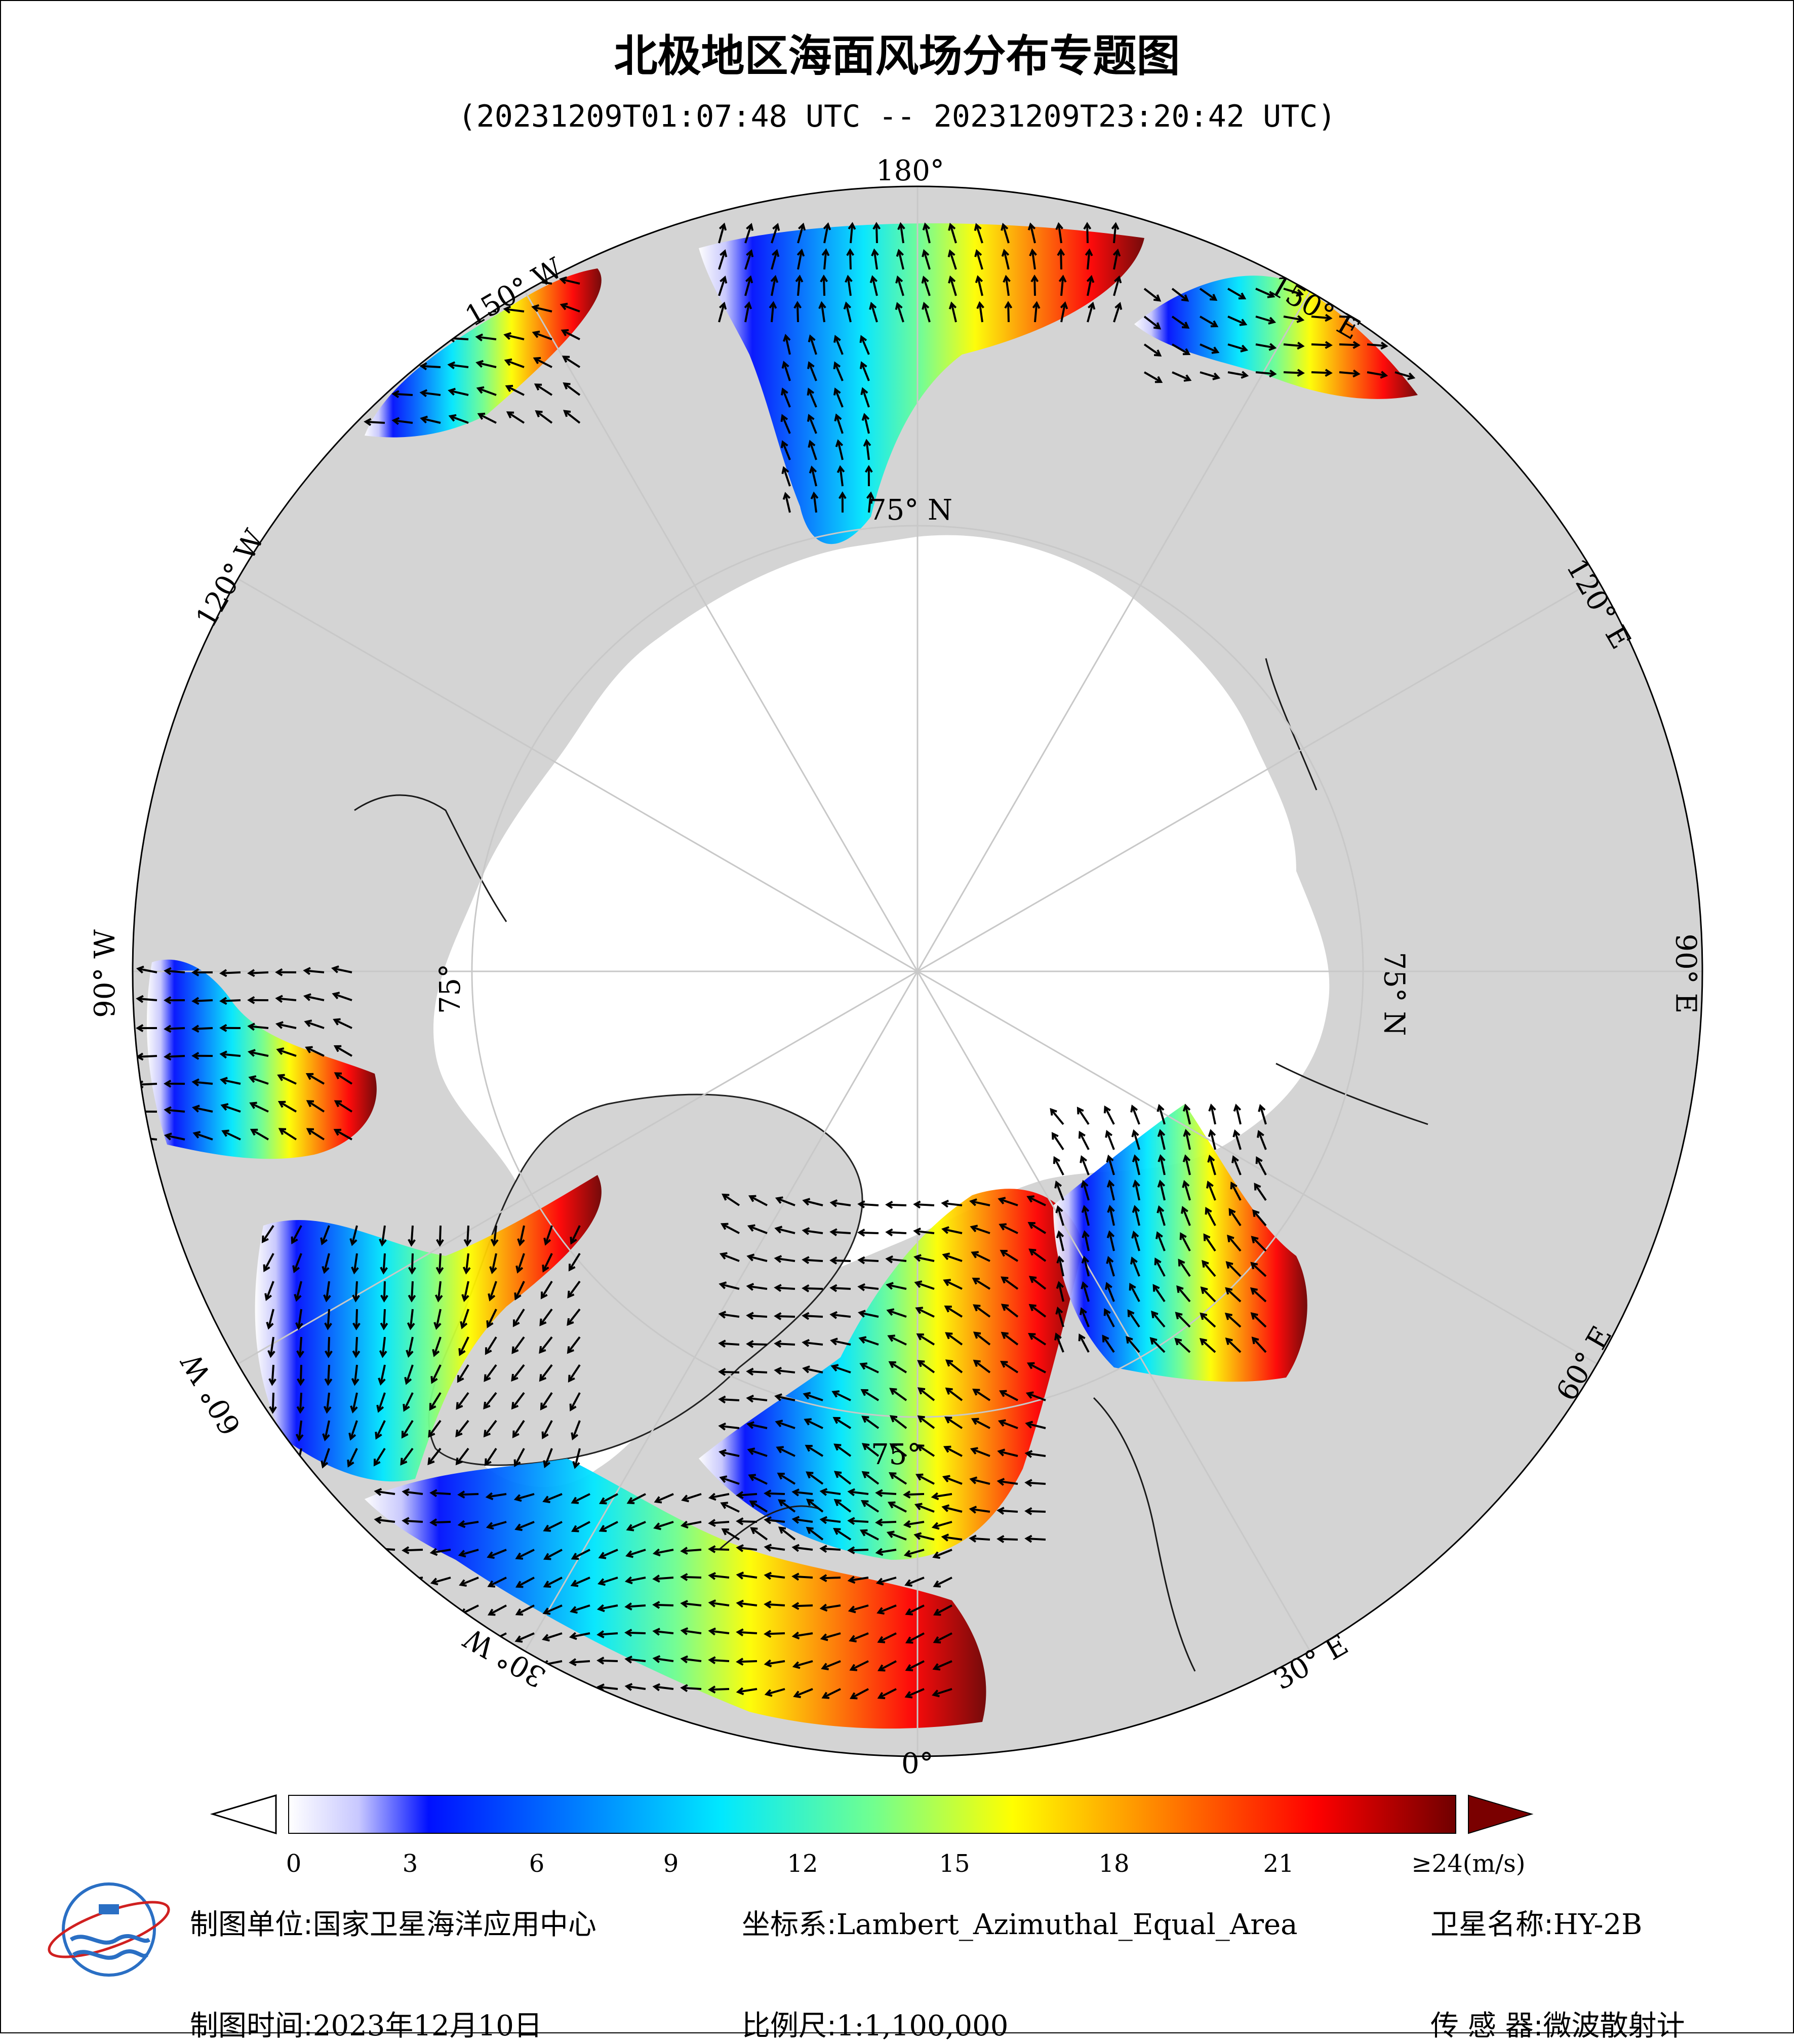 Image resolution: width=1794 pixels, height=2044 pixels. I want to click on colorbar, so click(872, 1814).